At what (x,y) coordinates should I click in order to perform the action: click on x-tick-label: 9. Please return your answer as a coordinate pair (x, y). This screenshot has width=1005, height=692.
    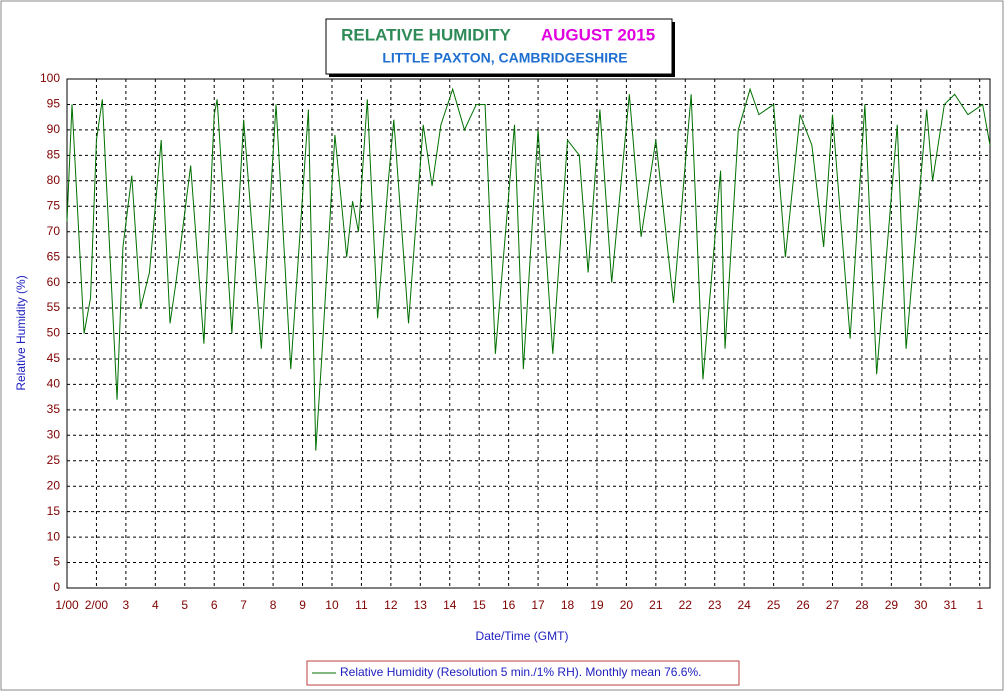
    Looking at the image, I should click on (302, 605).